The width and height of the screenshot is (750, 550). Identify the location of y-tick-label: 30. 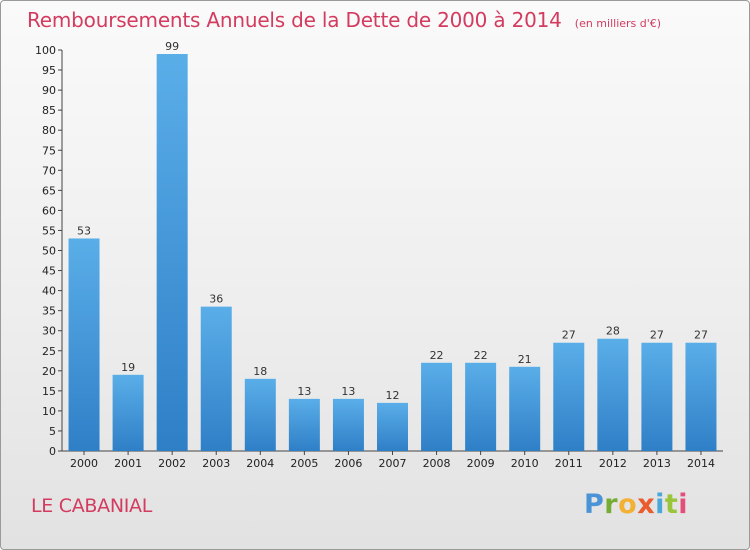
(49, 331).